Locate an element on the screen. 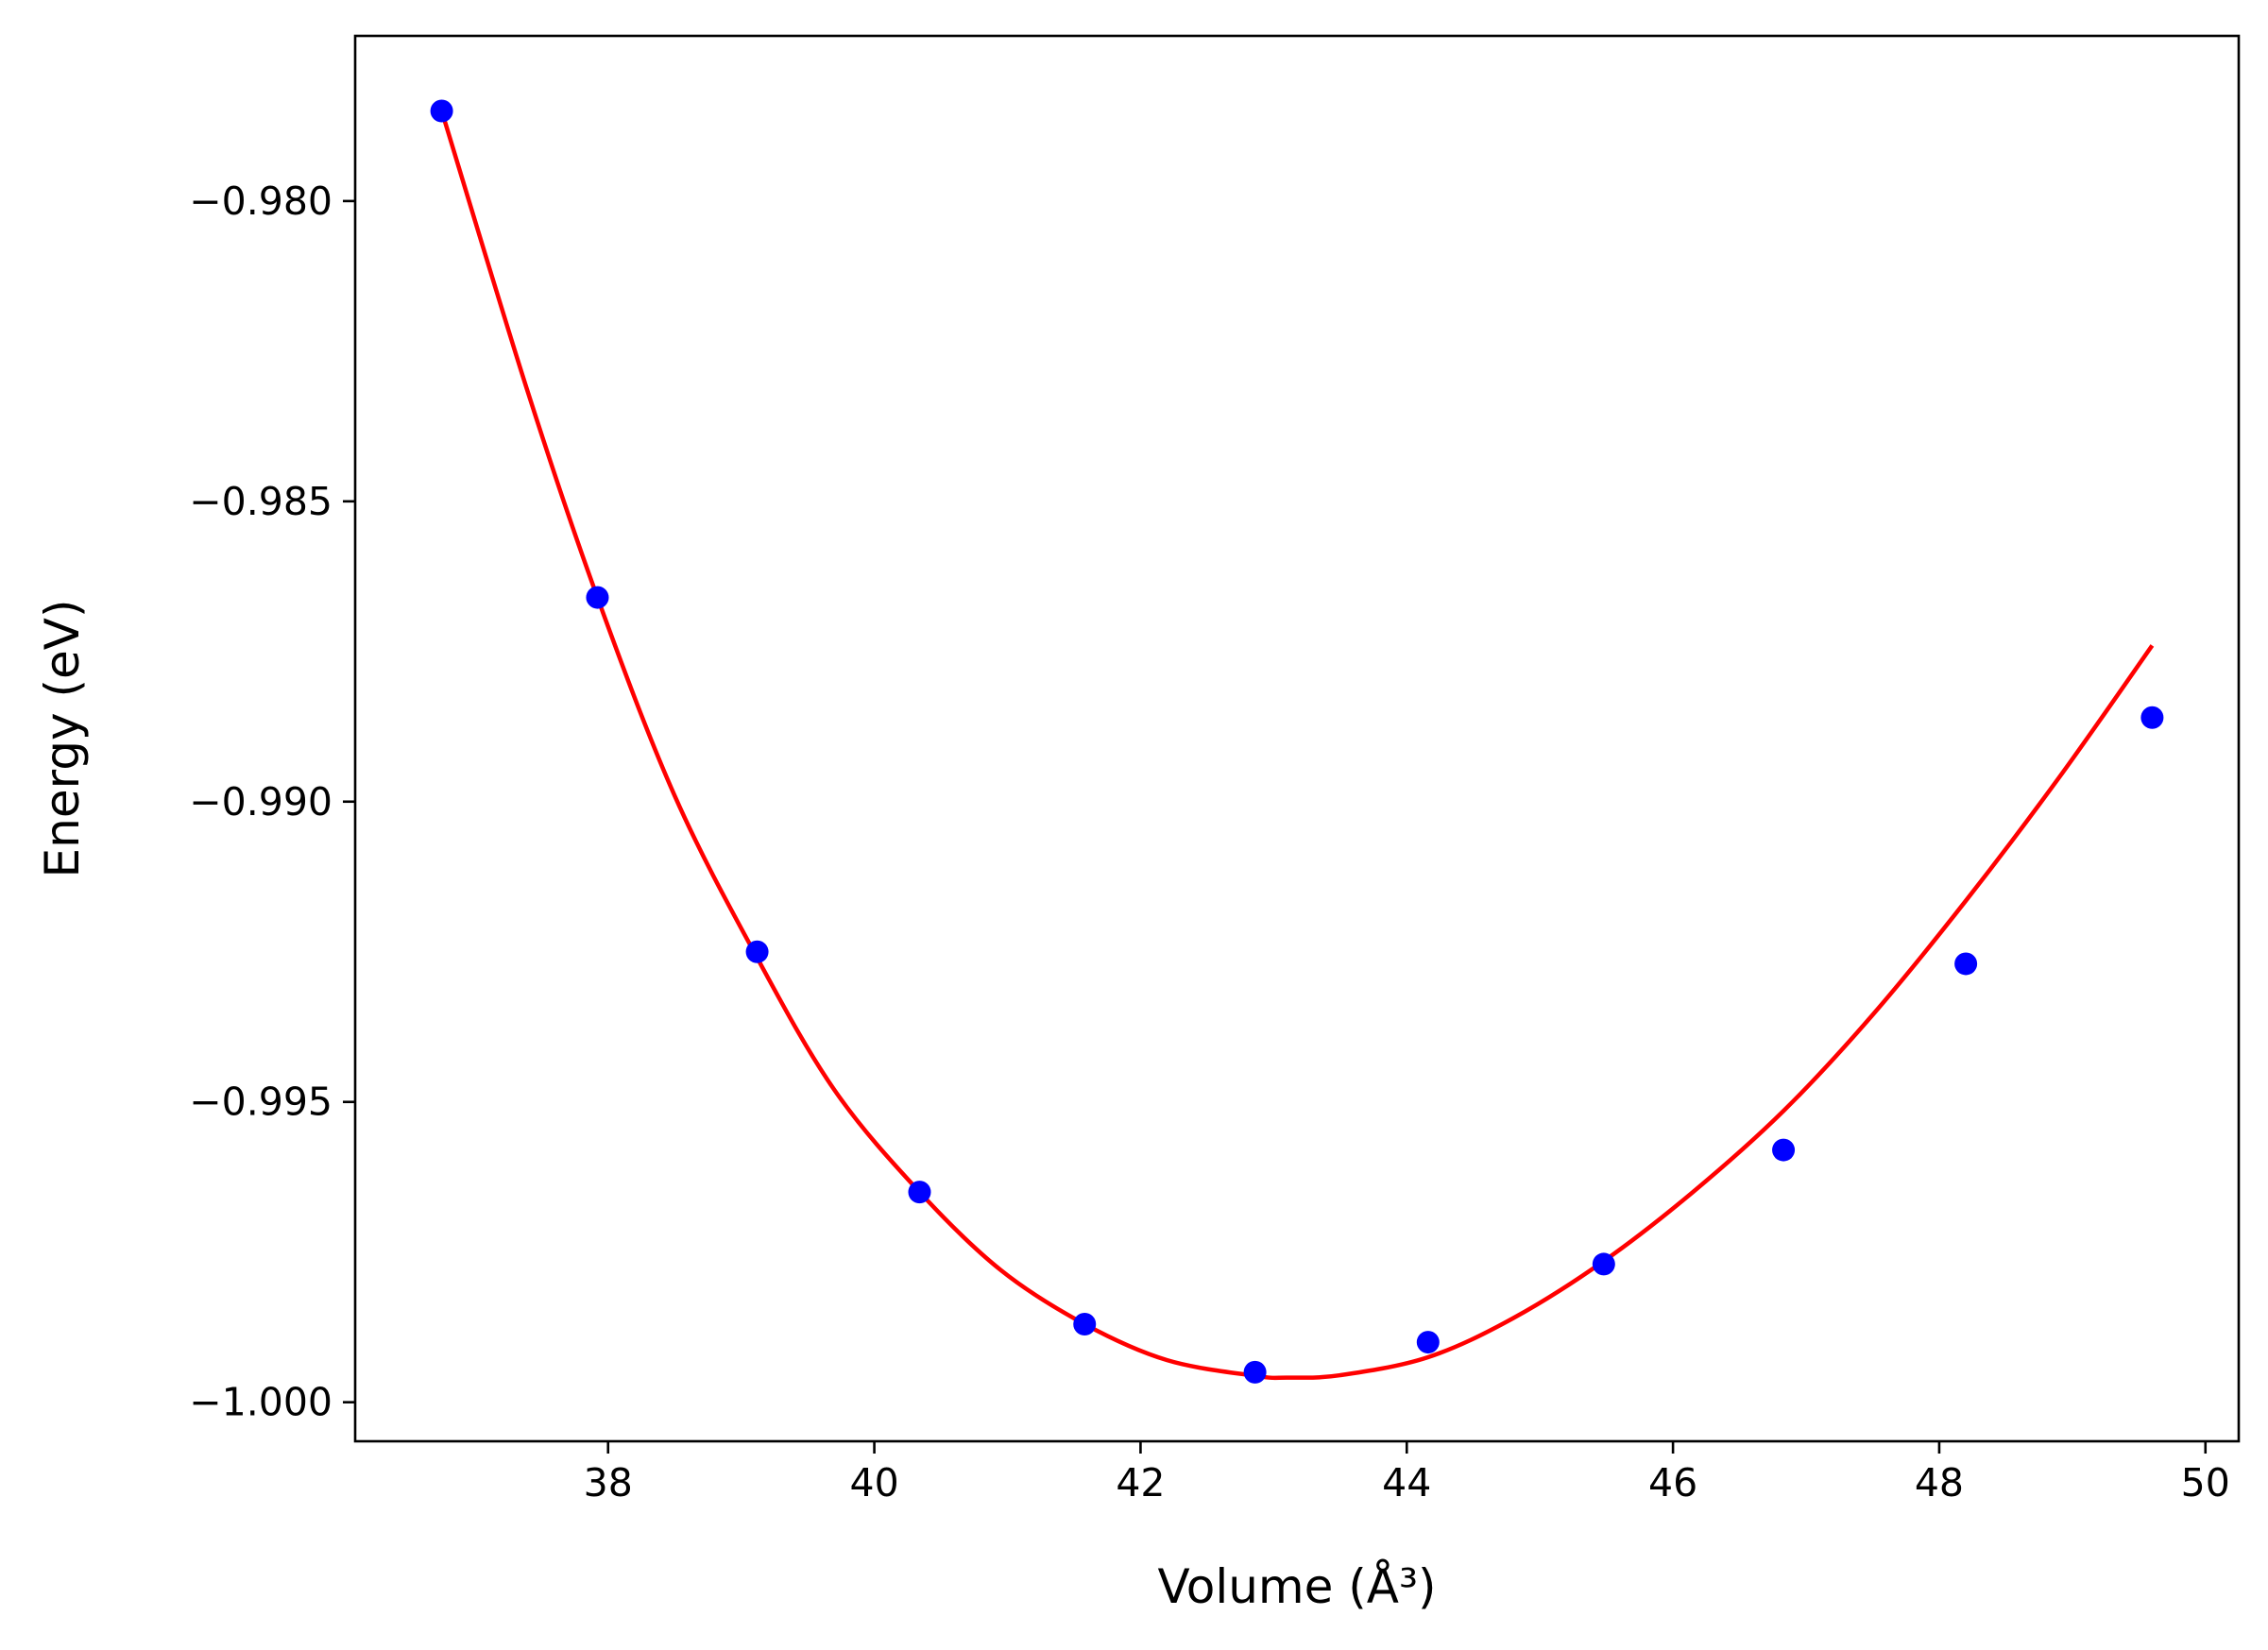 The width and height of the screenshot is (2268, 1650). x-axis-ticks: 38 40 42 44 46 48 50 is located at coordinates (1407, 1473).